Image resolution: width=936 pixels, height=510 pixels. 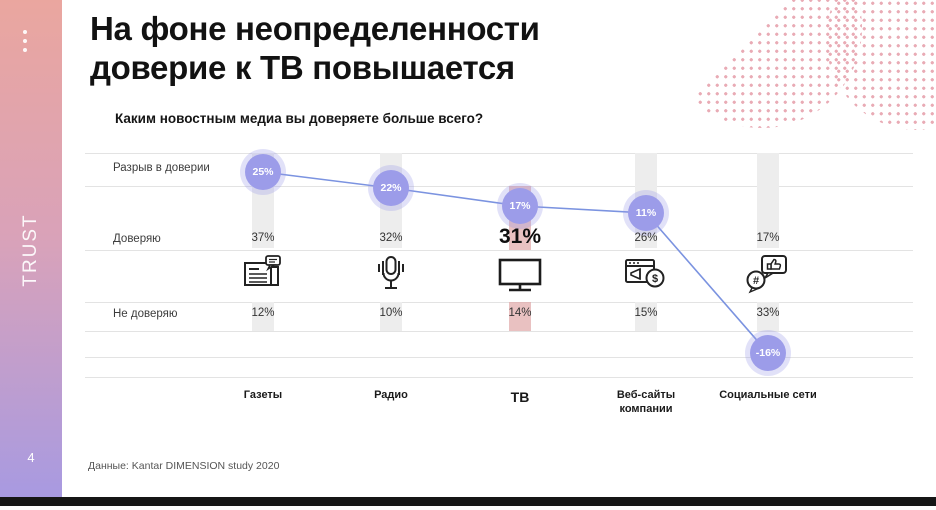 What do you see at coordinates (646, 402) in the screenshot?
I see `category-label: Веб-сайты компании` at bounding box center [646, 402].